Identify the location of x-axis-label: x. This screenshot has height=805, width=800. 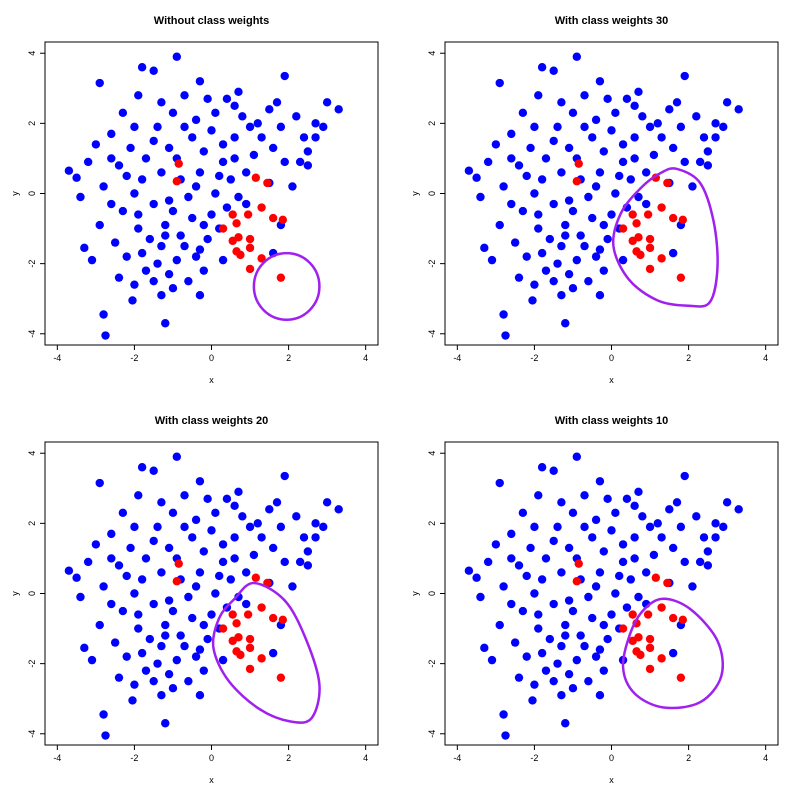
(611, 380).